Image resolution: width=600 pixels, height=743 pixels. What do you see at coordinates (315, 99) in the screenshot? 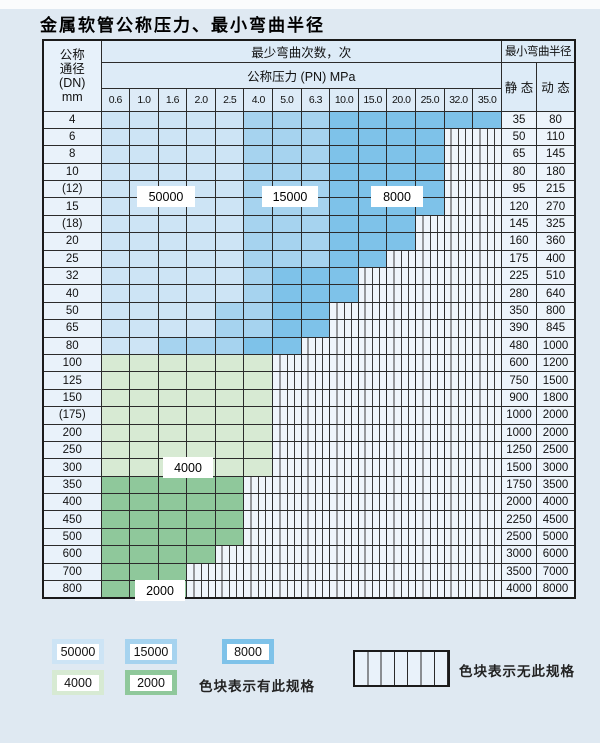
I see `pressure-tick: 6.3` at bounding box center [315, 99].